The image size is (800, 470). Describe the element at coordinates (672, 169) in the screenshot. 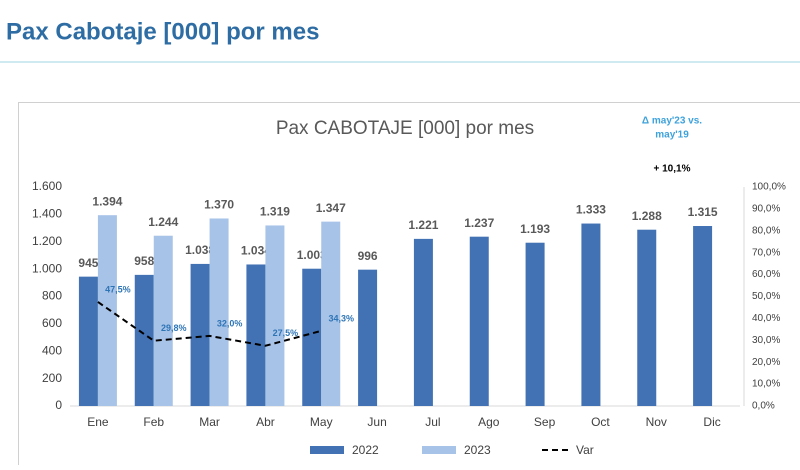

I see `annotation-value: + 10,1%` at that location.